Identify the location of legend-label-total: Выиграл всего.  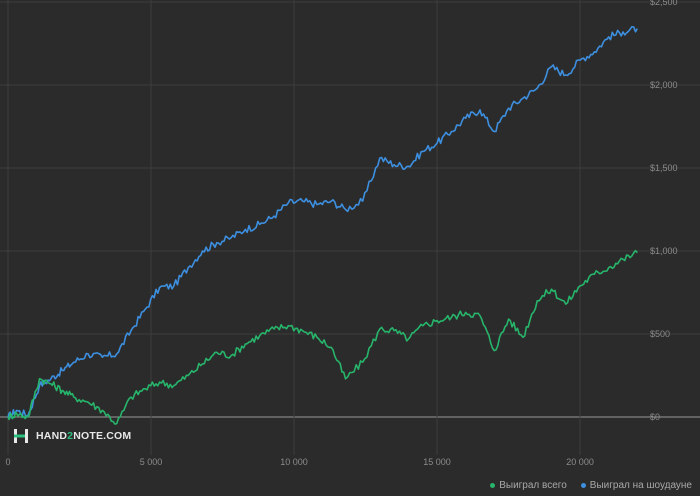
(533, 485).